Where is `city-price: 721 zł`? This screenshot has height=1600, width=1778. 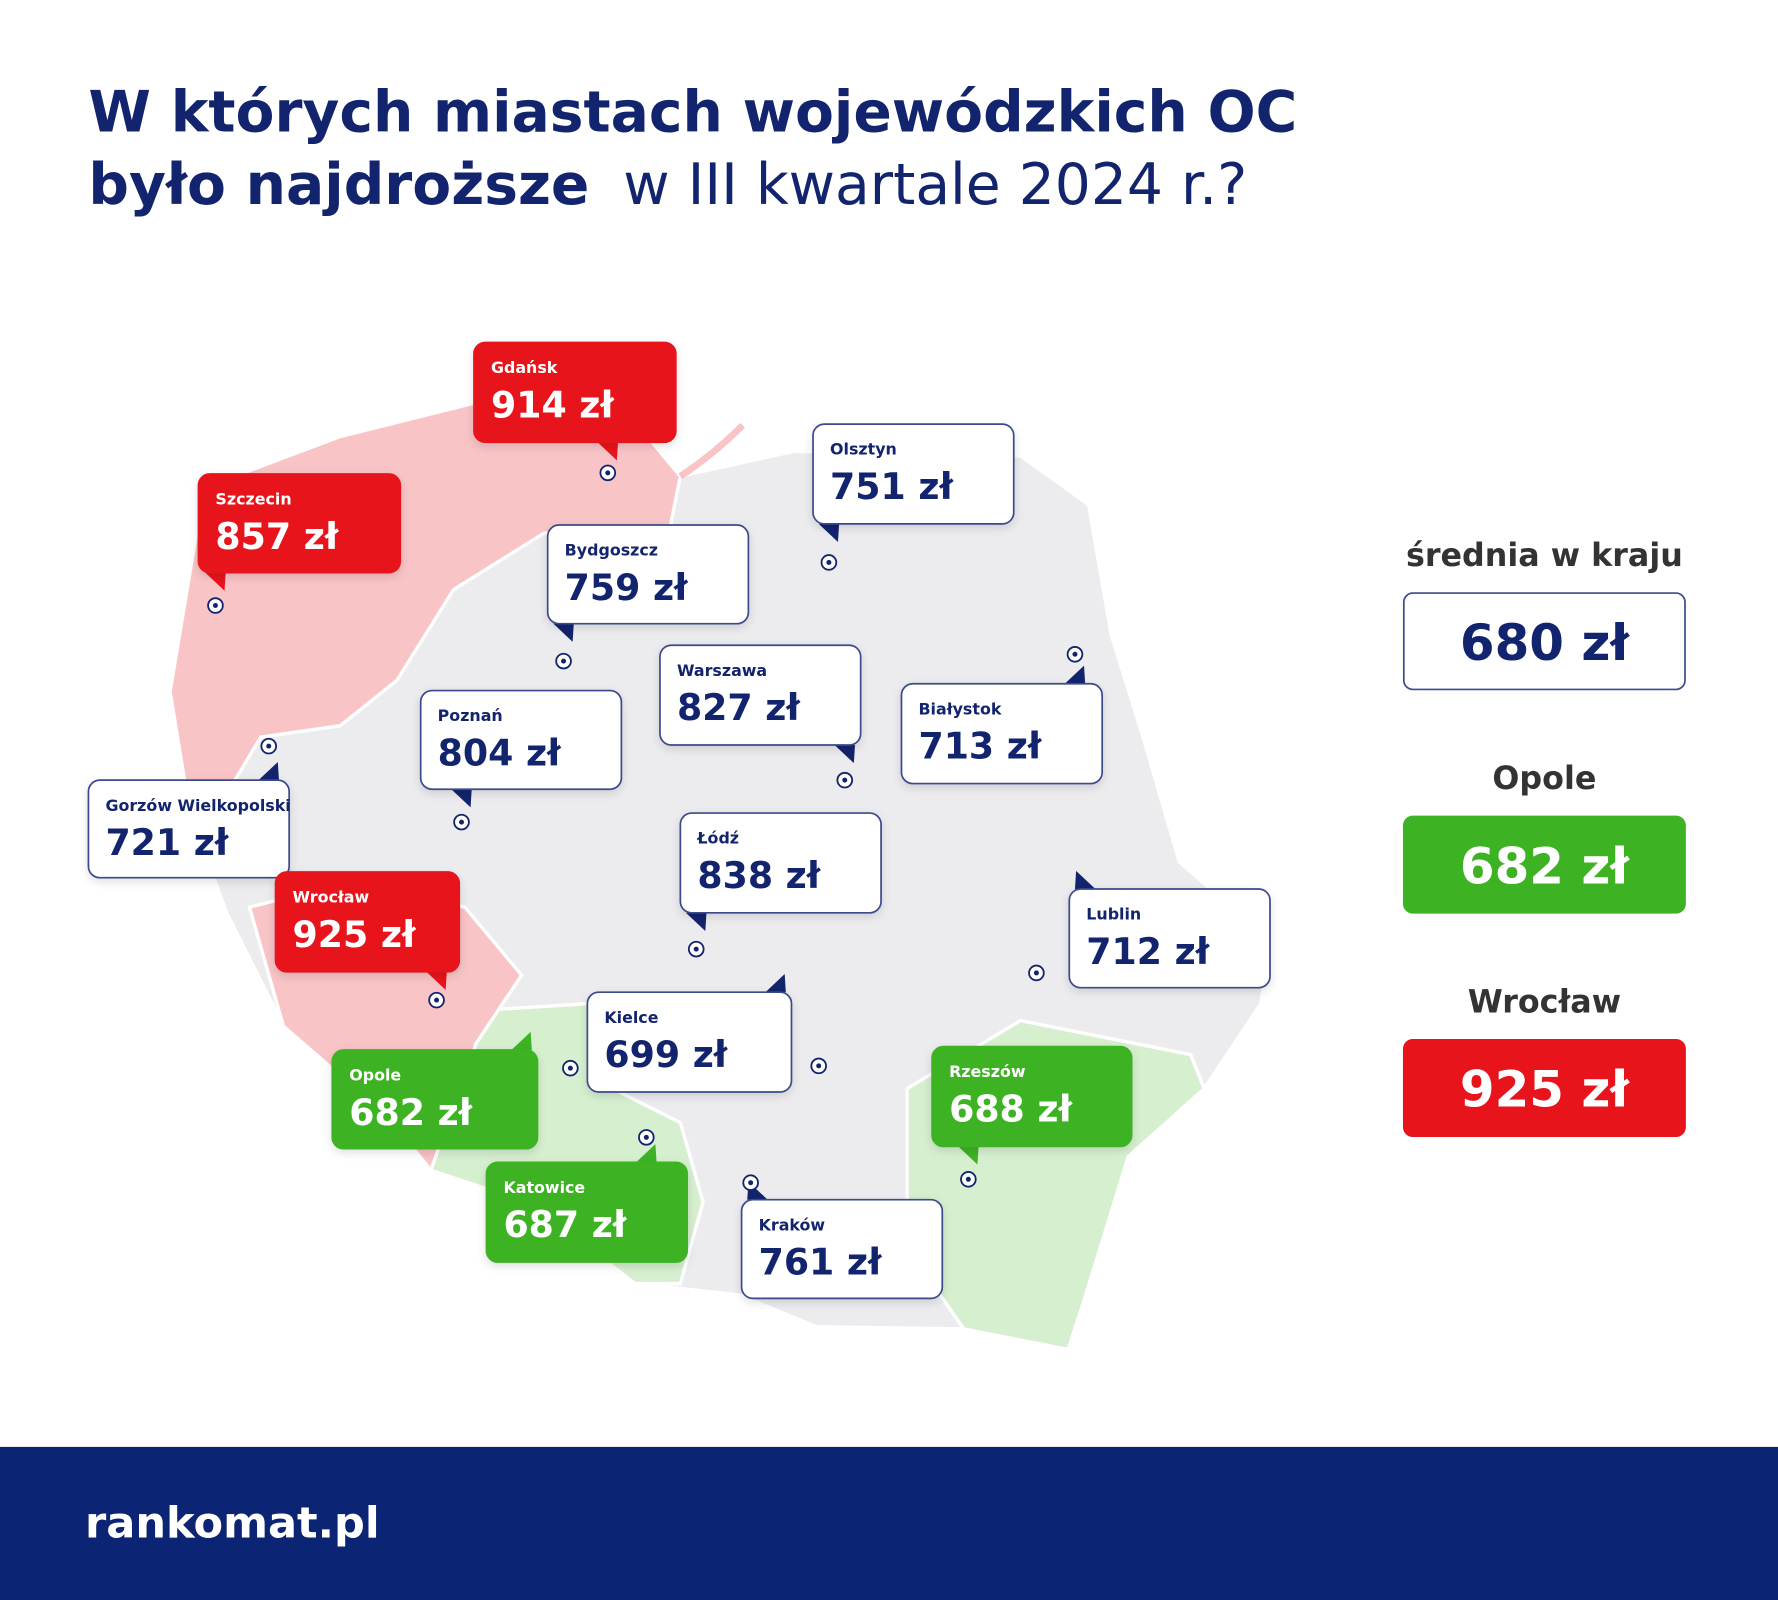
city-price: 721 zł is located at coordinates (167, 842).